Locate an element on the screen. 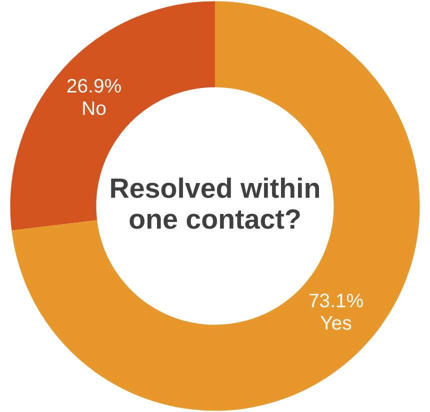 The image size is (430, 412). slice-label: Yes is located at coordinates (336, 323).